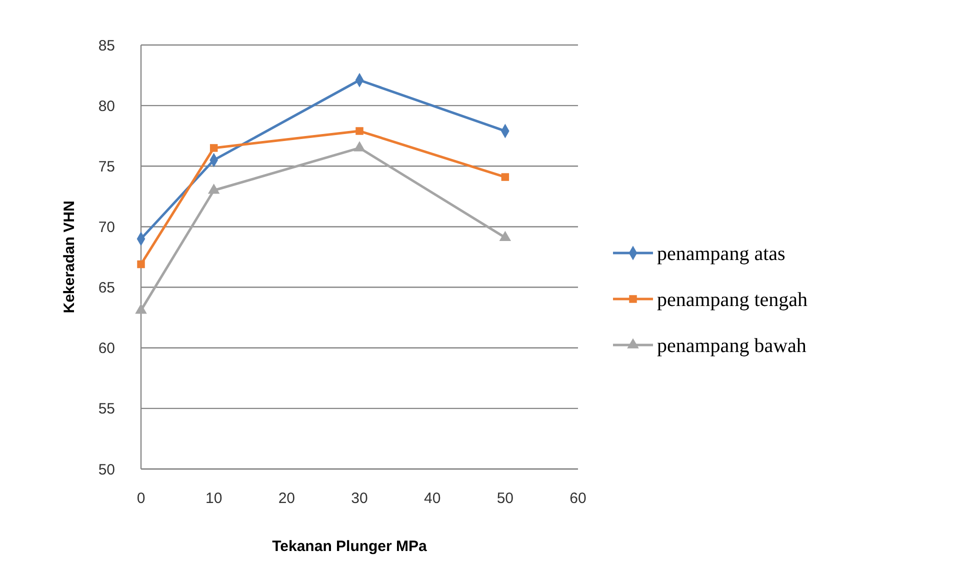 The width and height of the screenshot is (957, 578). Describe the element at coordinates (505, 498) in the screenshot. I see `x-tick-label: 50` at that location.